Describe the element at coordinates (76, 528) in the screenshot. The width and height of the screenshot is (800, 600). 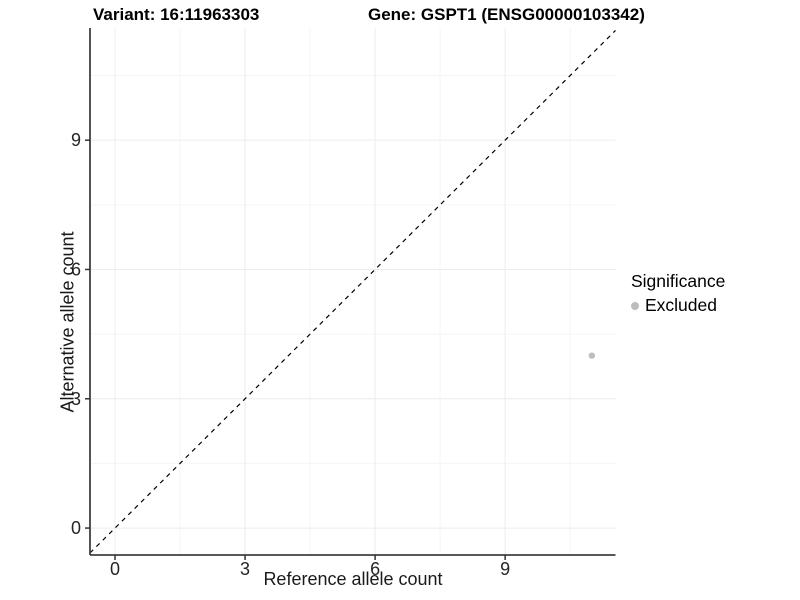
I see `y-tick-label: 0` at that location.